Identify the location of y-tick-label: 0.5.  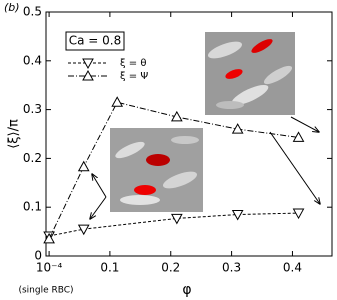
(32, 12).